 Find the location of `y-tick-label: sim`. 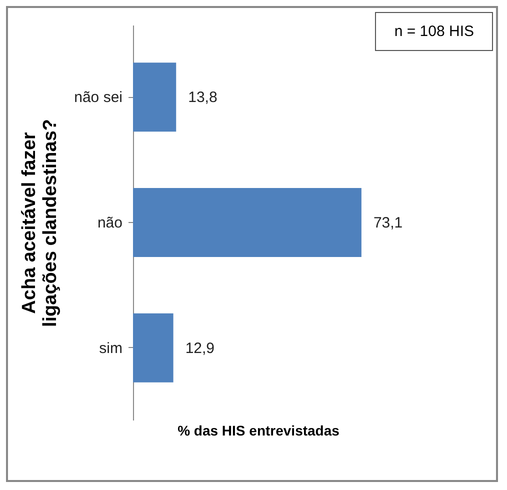

y-tick-label: sim is located at coordinates (110, 348).